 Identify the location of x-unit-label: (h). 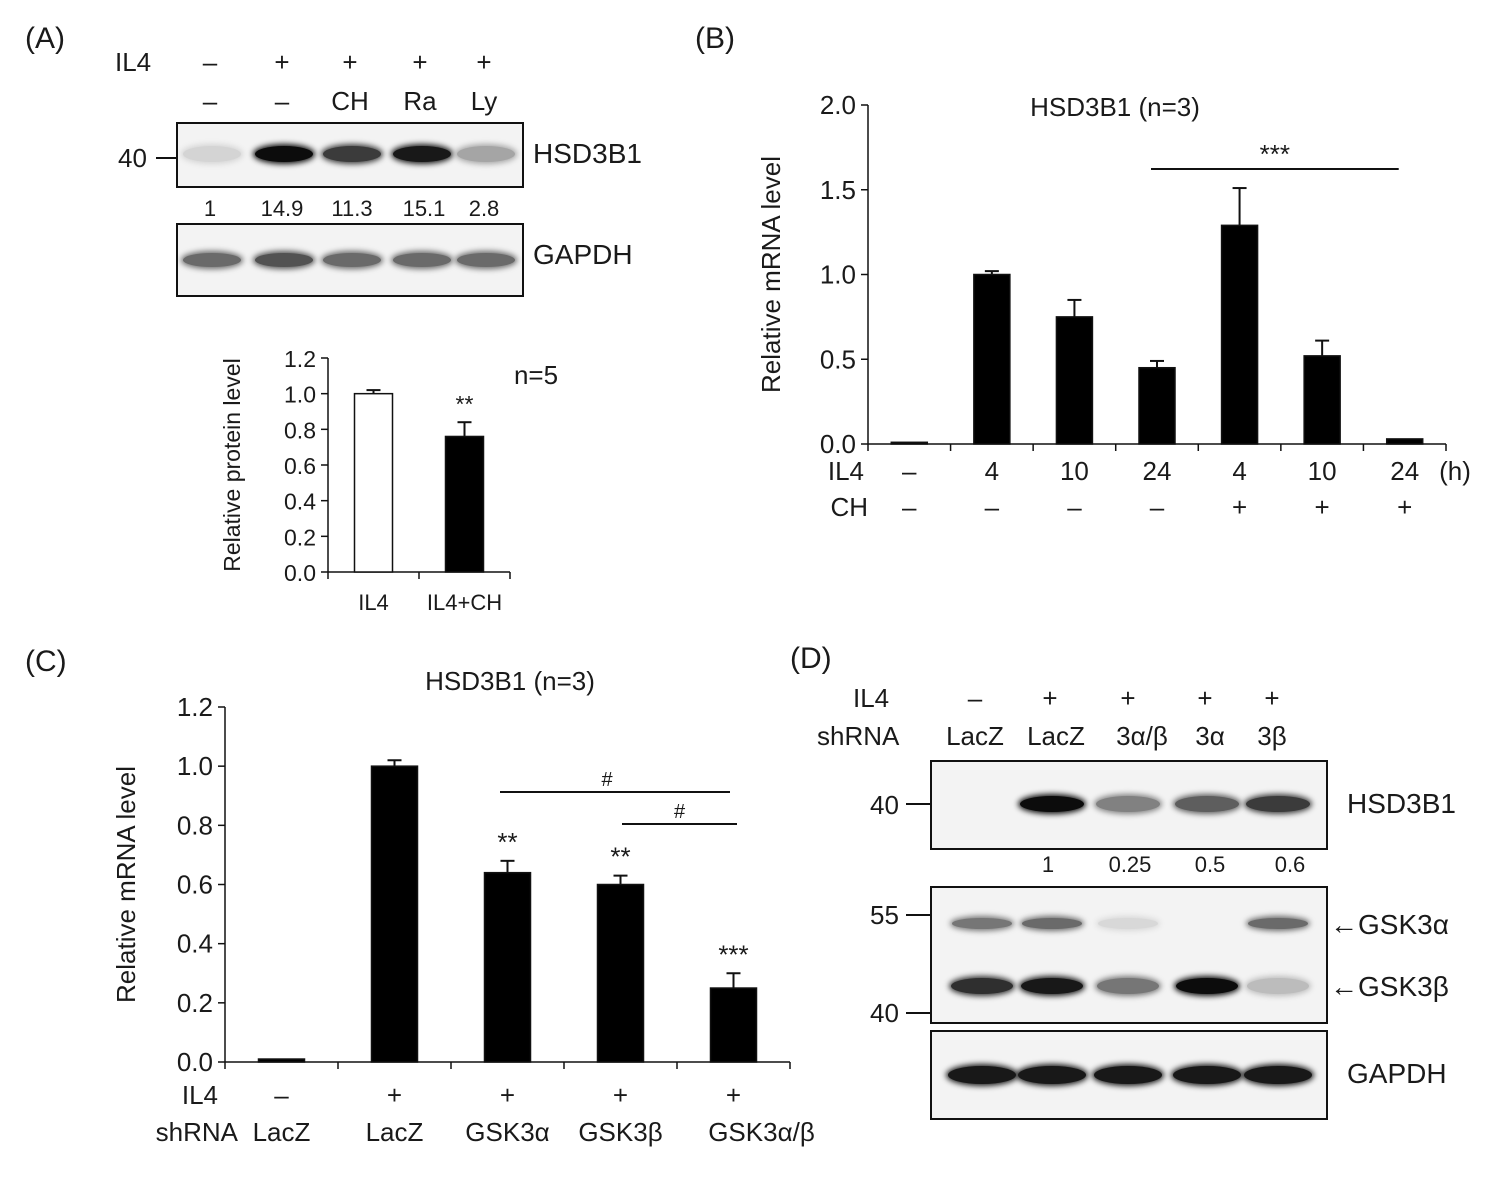
(1455, 471).